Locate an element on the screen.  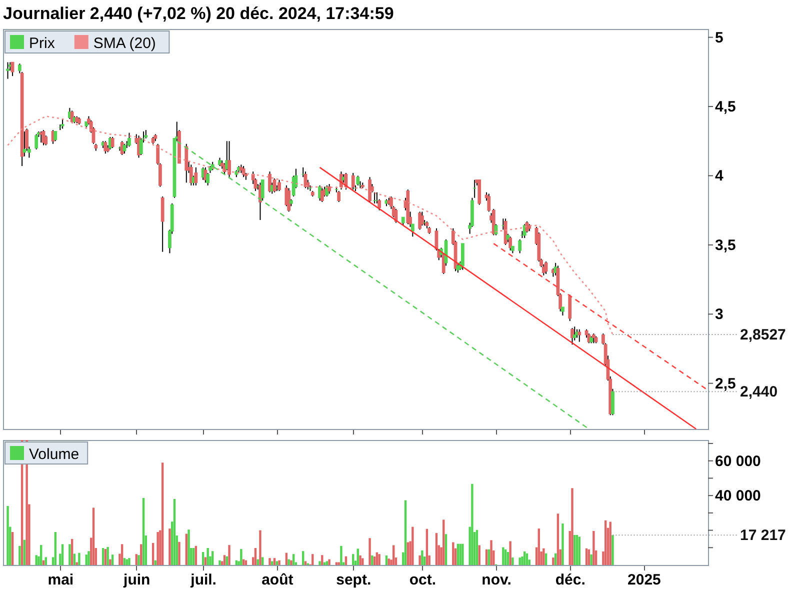
legend-label: SMA (20) is located at coordinates (124, 43).